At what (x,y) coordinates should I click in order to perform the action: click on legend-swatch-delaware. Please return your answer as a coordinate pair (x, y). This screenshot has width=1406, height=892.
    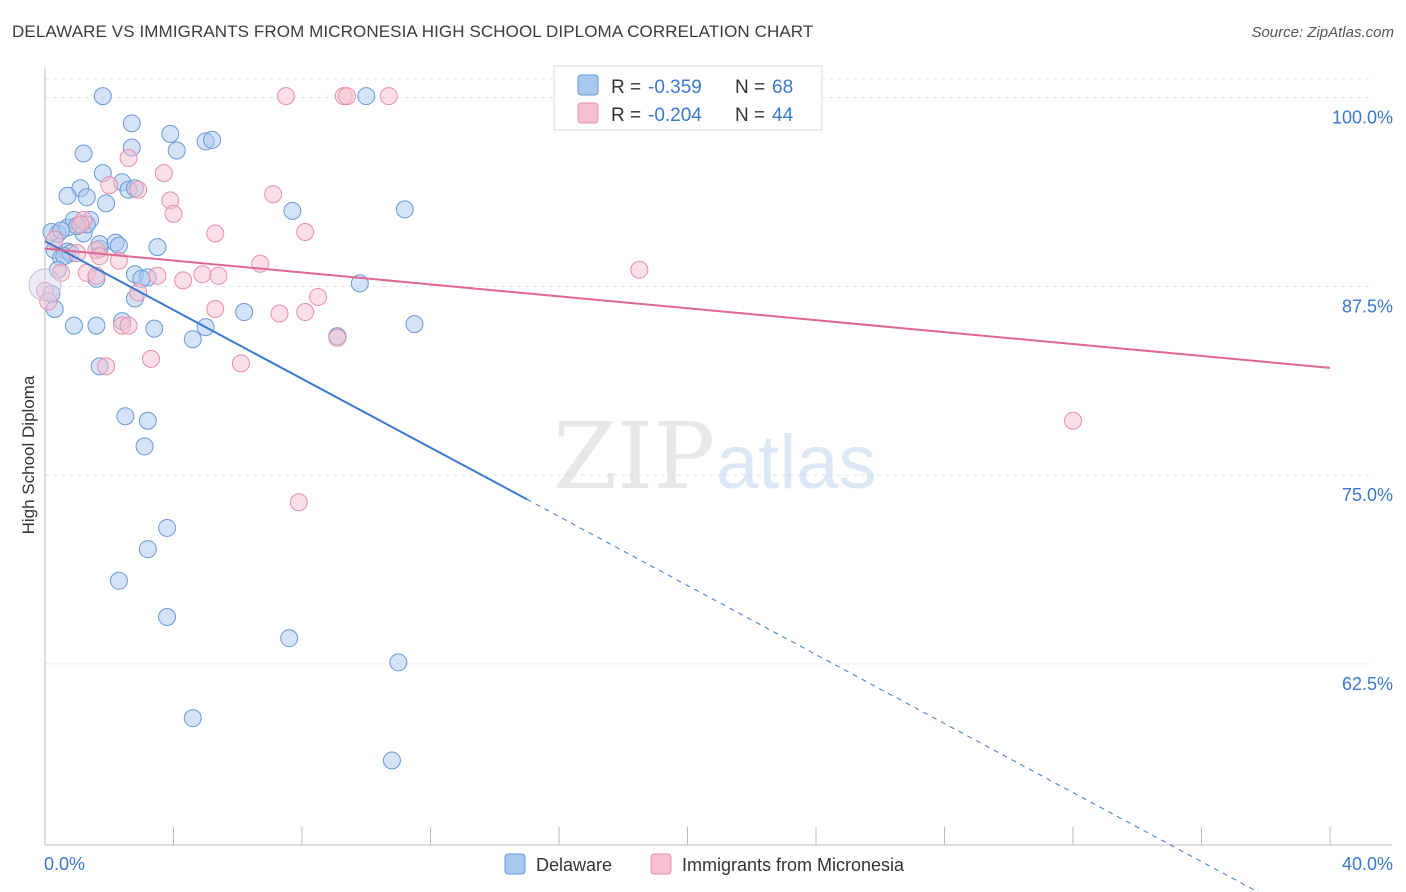
    Looking at the image, I should click on (515, 864).